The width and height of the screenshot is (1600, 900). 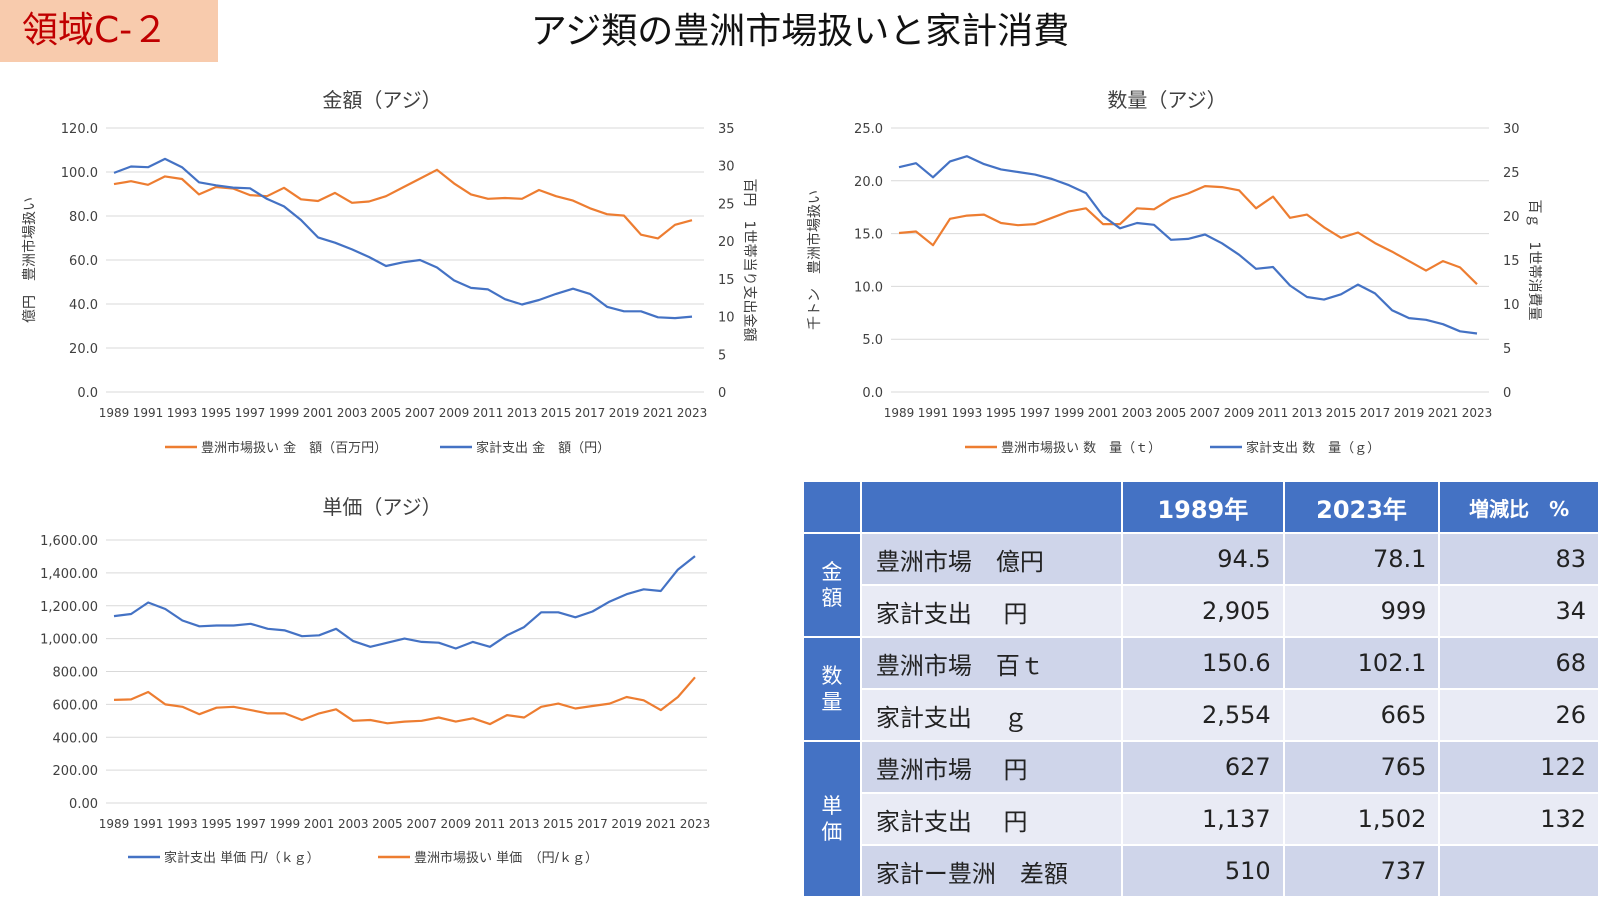 I want to click on table-header-row: 1989年 2023年 増減比 %, so click(x=1201, y=507).